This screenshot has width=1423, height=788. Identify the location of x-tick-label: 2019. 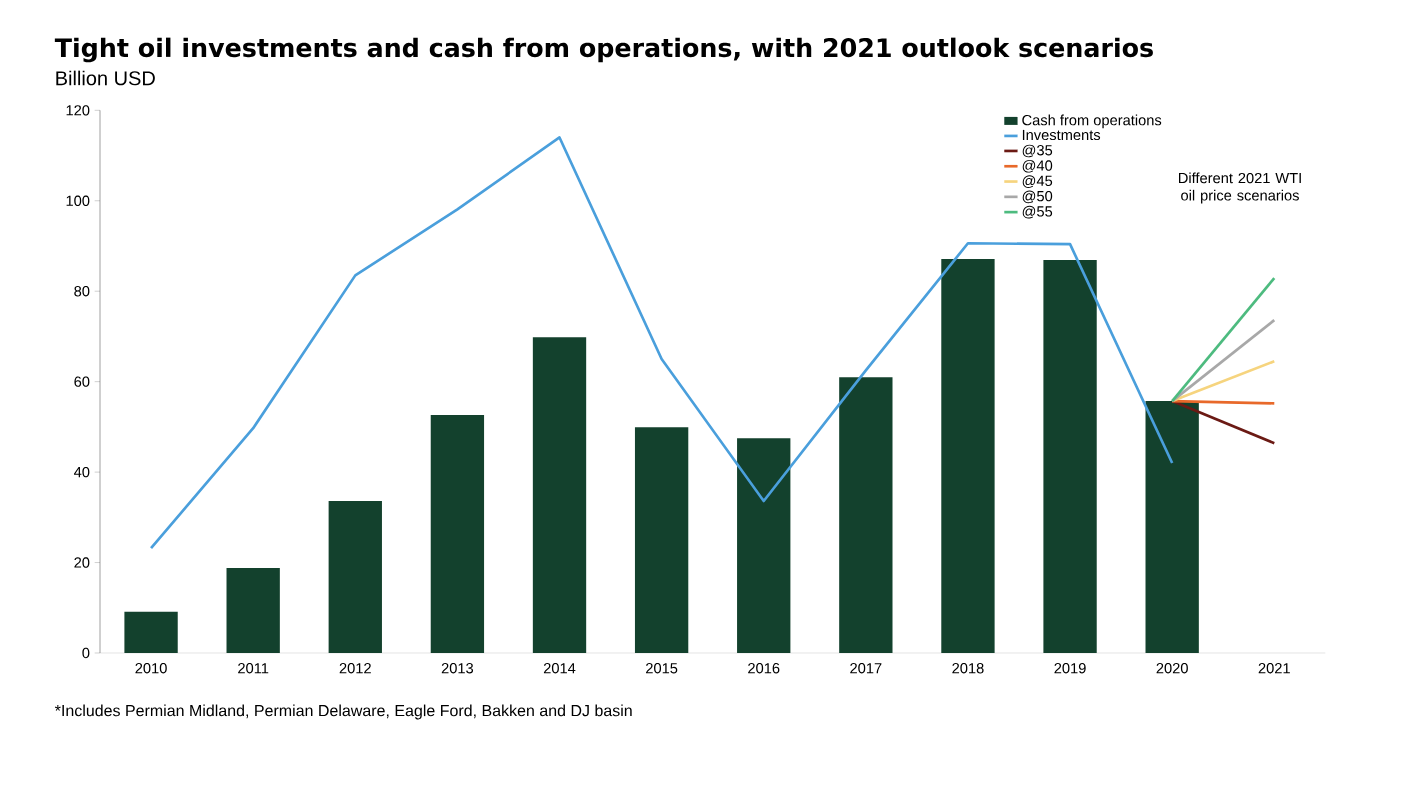
(1070, 668).